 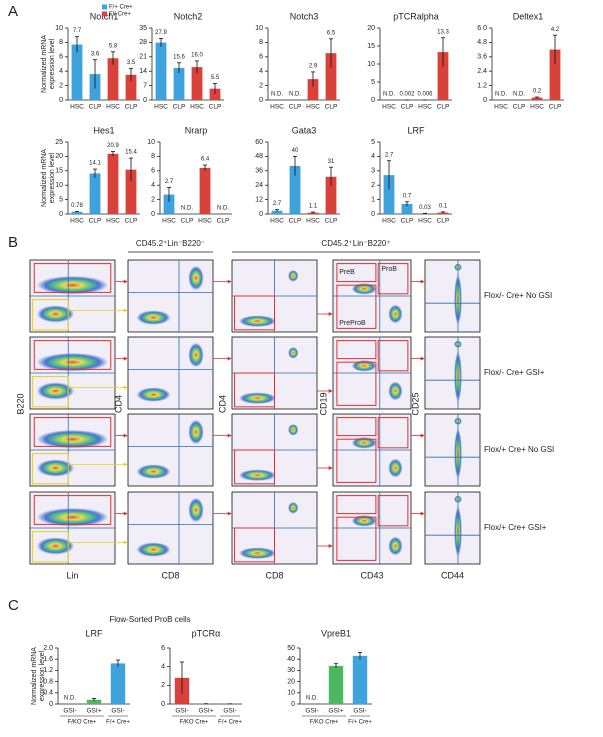 I want to click on y-tick-label: 24, so click(x=259, y=185).